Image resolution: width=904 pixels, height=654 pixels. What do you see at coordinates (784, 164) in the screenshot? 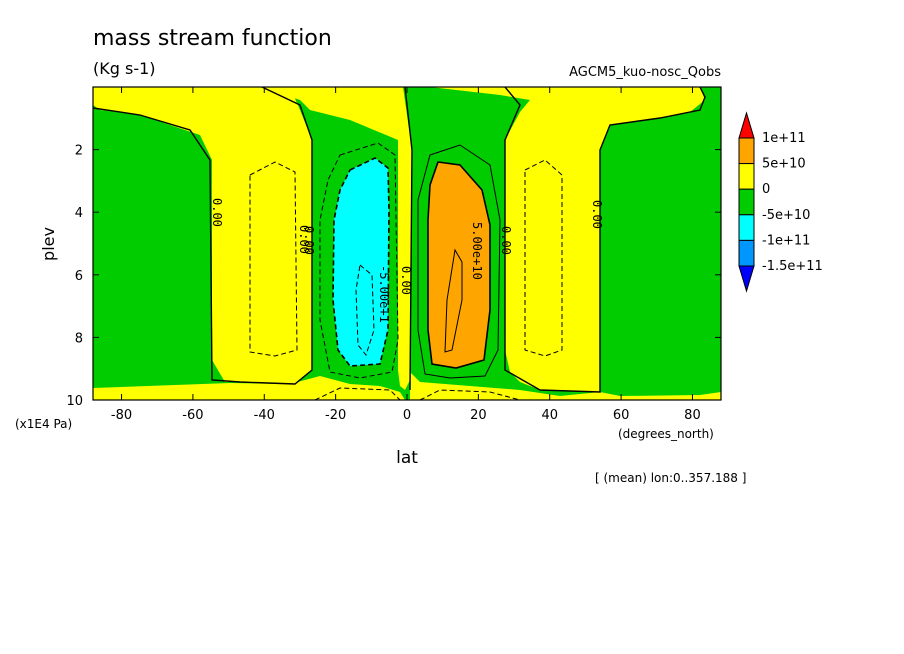
I see `colorbar-label: 5e+10` at bounding box center [784, 164].